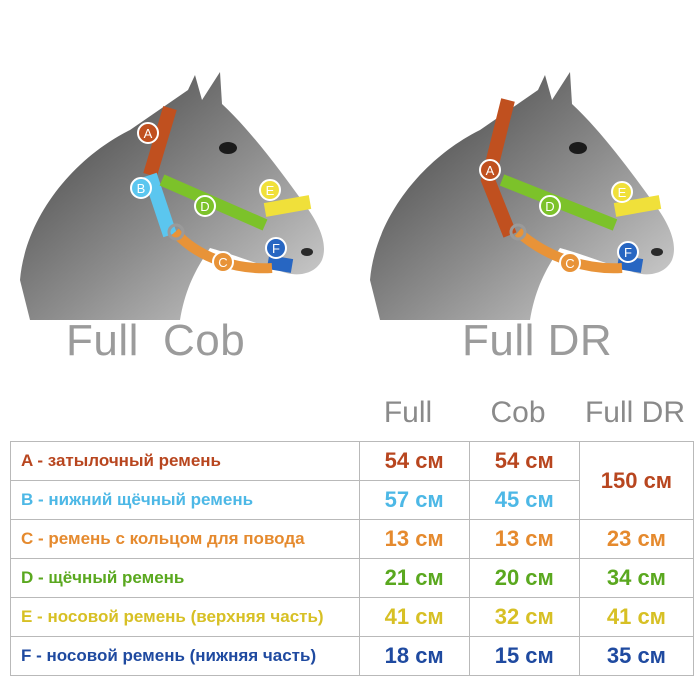 This screenshot has width=700, height=700. Describe the element at coordinates (185, 656) in the screenshot. I see `row-label-f: F - носовой ремень (нижняя часть)` at that location.